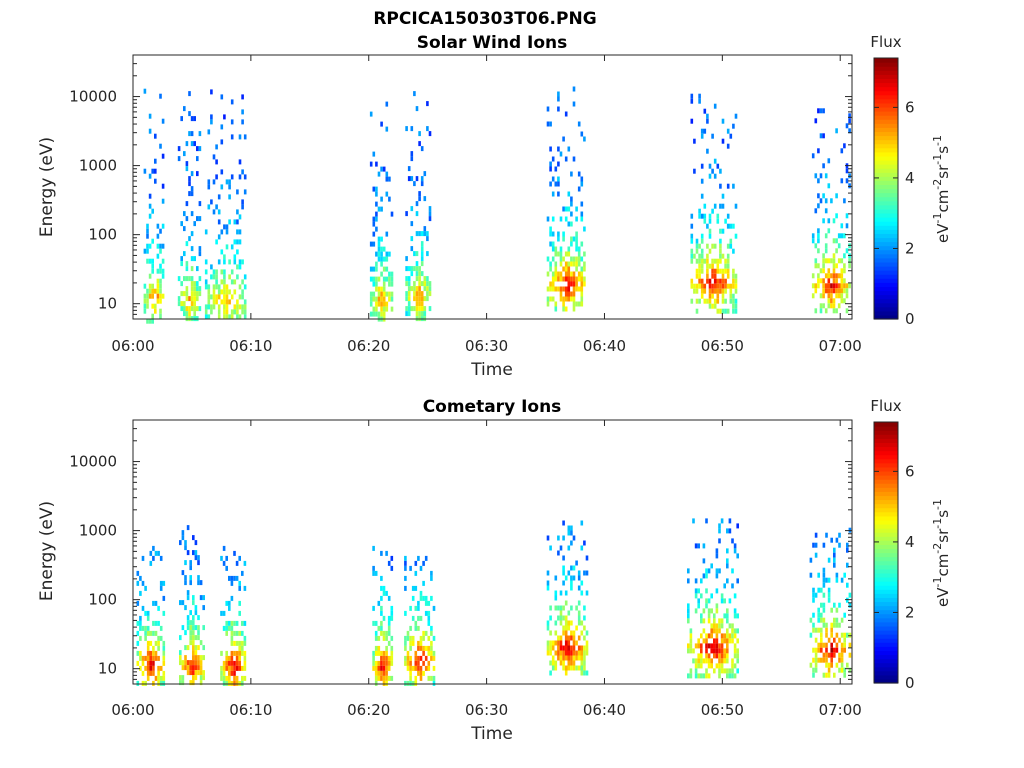 Image resolution: width=1024 pixels, height=768 pixels. What do you see at coordinates (722, 346) in the screenshot?
I see `x-tick-label: 06:50` at bounding box center [722, 346].